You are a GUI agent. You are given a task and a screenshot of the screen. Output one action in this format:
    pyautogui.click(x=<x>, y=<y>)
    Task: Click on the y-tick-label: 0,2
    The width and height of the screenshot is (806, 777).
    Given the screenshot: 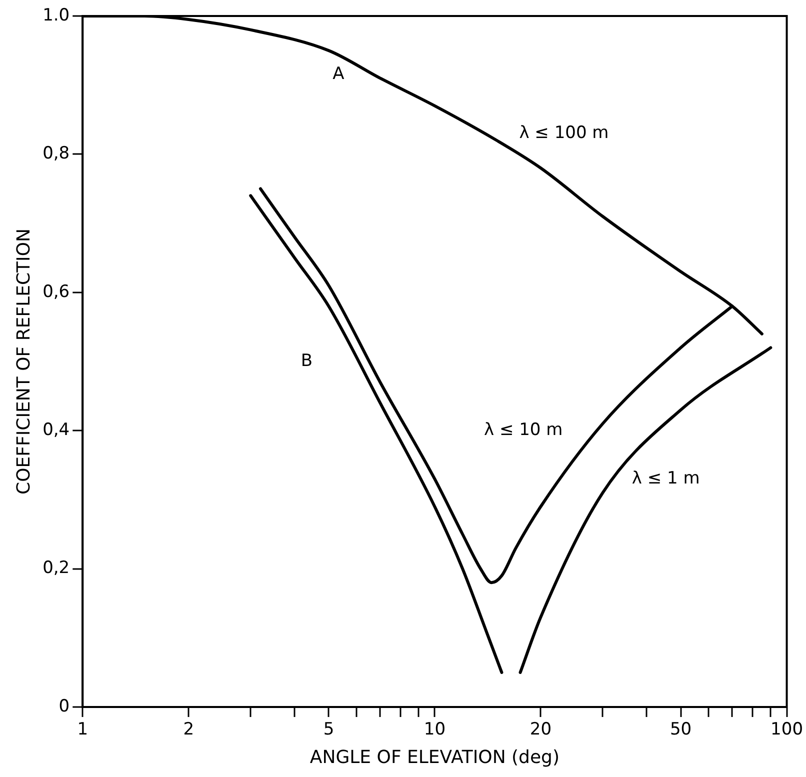 What is the action you would take?
    pyautogui.click(x=56, y=568)
    